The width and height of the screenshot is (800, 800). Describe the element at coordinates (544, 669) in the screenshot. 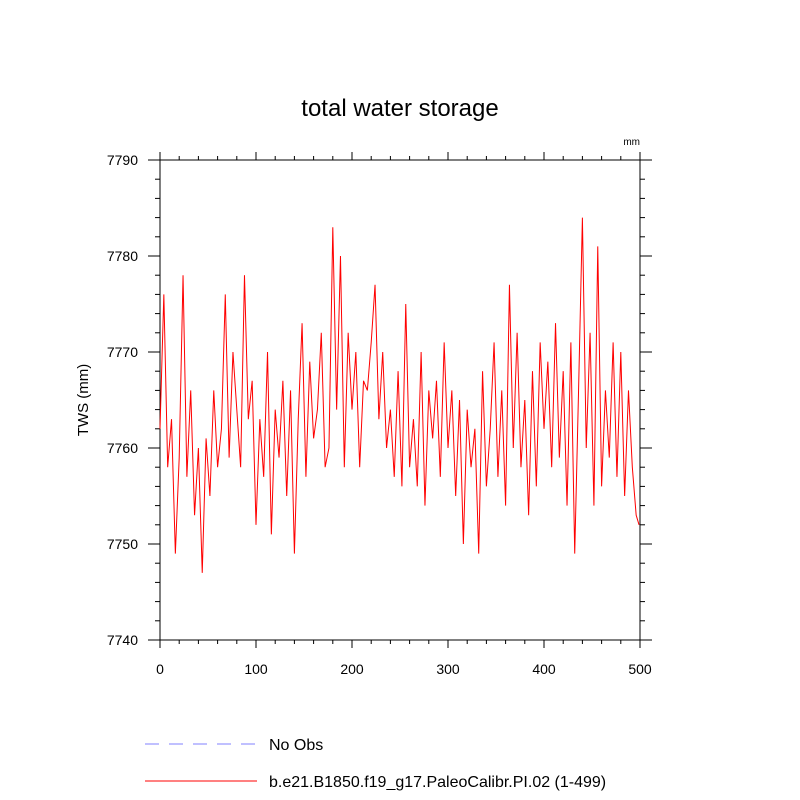

I see `x-tick-label: 400` at that location.